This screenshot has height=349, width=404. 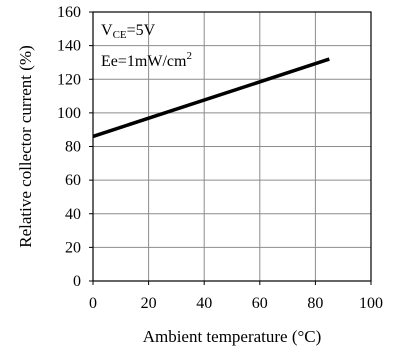 I want to click on annotation-vce: VCE=5V, so click(x=128, y=31).